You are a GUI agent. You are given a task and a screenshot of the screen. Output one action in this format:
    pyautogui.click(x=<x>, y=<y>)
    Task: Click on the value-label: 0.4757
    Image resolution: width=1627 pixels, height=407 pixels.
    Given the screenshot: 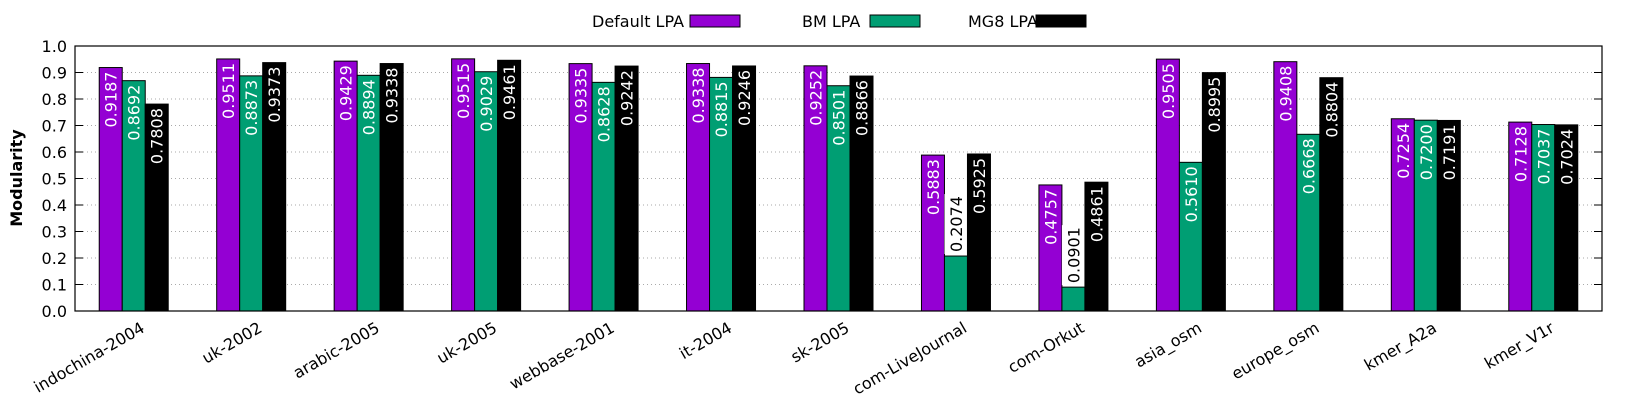 What is the action you would take?
    pyautogui.click(x=1050, y=217)
    